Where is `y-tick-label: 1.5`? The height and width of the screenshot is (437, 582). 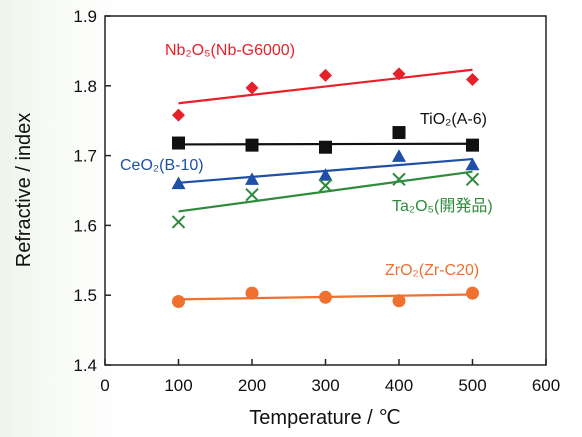 y-tick-label: 1.5 is located at coordinates (85, 295).